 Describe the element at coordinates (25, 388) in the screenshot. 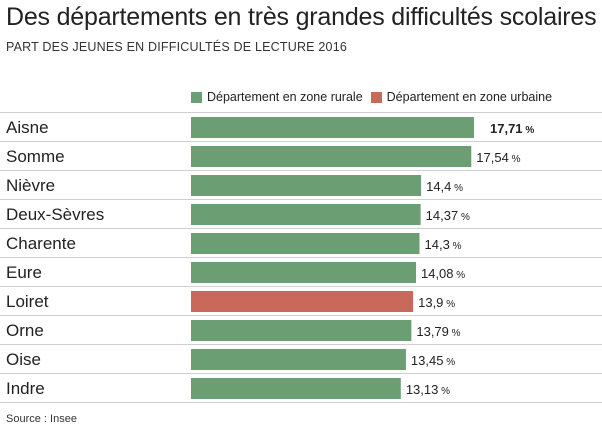

I see `category-label-indre: Indre` at that location.